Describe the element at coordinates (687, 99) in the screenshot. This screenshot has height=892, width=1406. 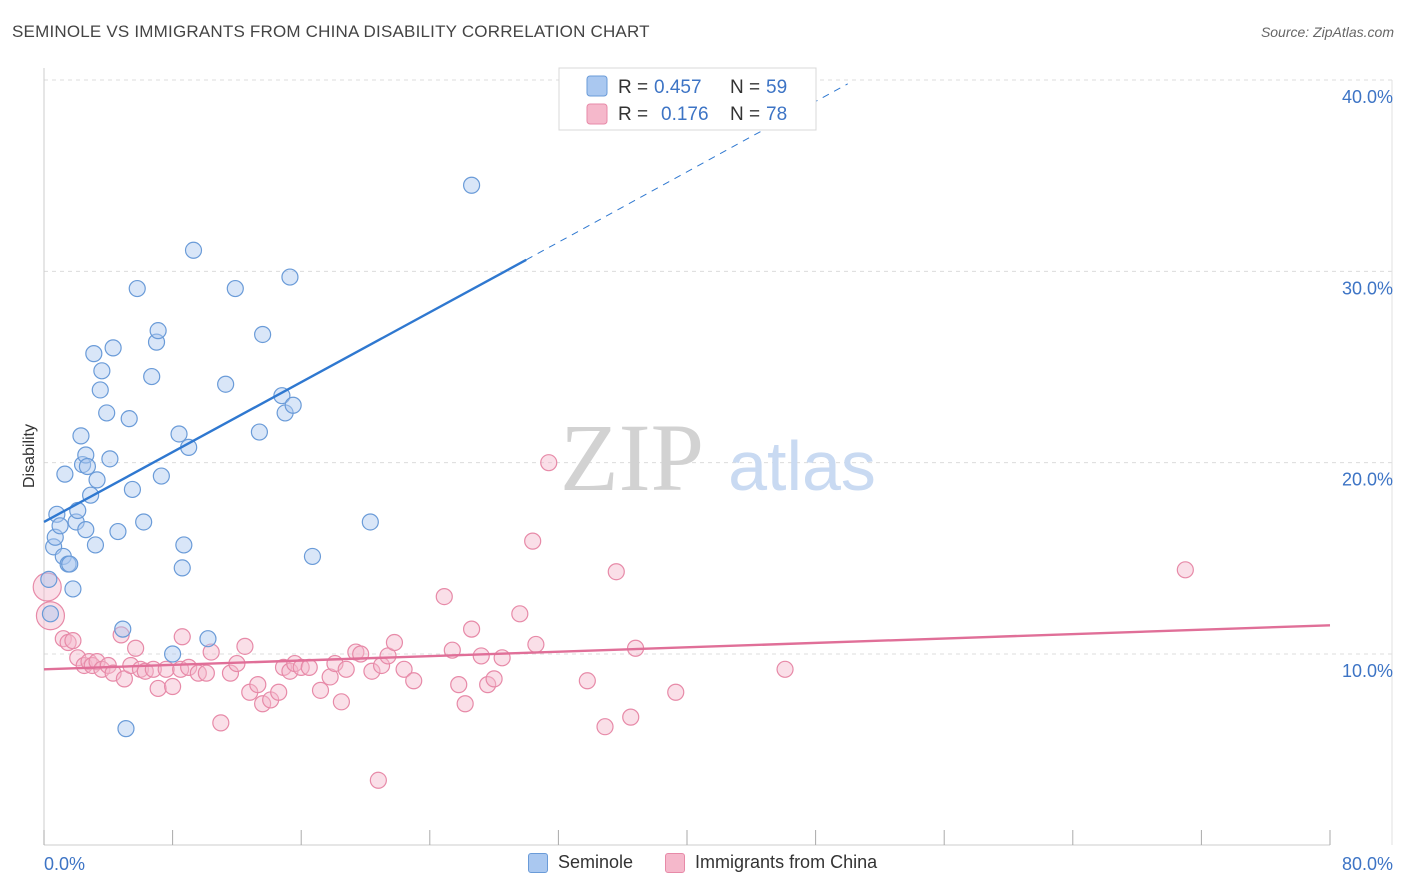
I see `correlation-legend: R = 0.457 N = 59 R = 0.176 N = 78` at that location.